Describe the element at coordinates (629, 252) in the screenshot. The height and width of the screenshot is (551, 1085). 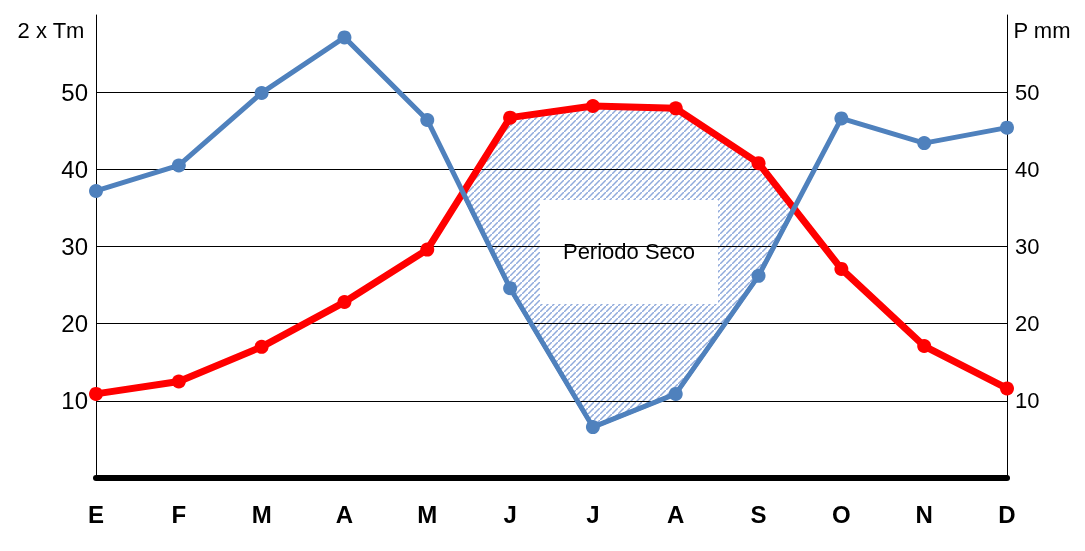
I see `annotation: Periodo Seco` at that location.